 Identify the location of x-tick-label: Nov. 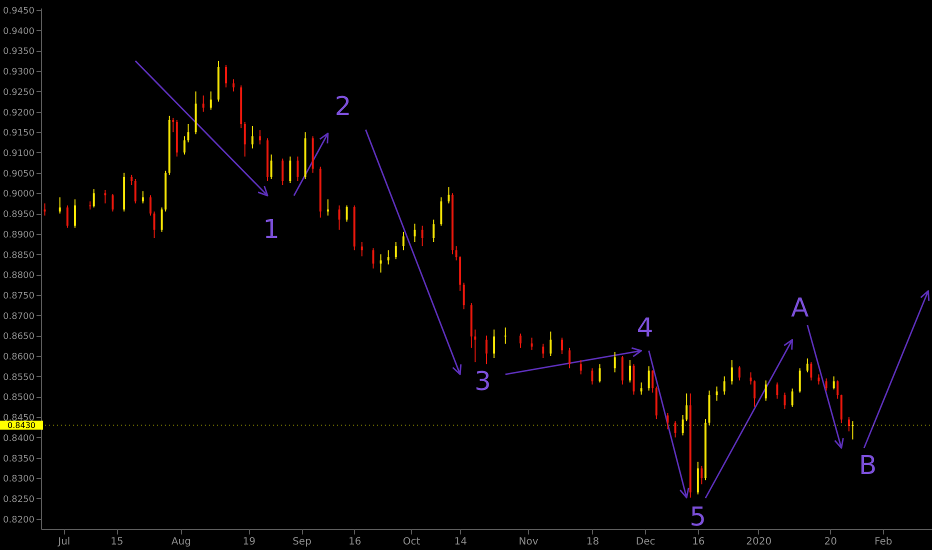
(528, 542).